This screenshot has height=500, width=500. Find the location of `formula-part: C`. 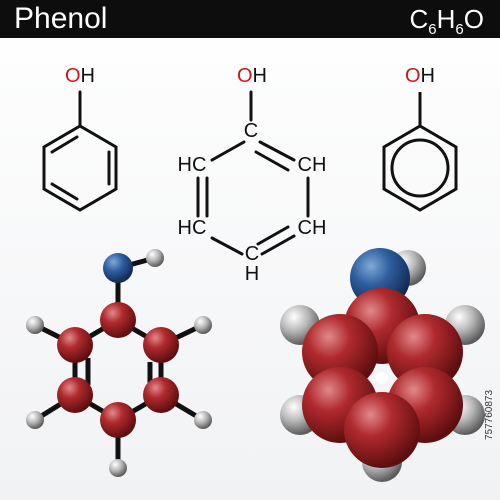

formula-part: C is located at coordinates (419, 19).